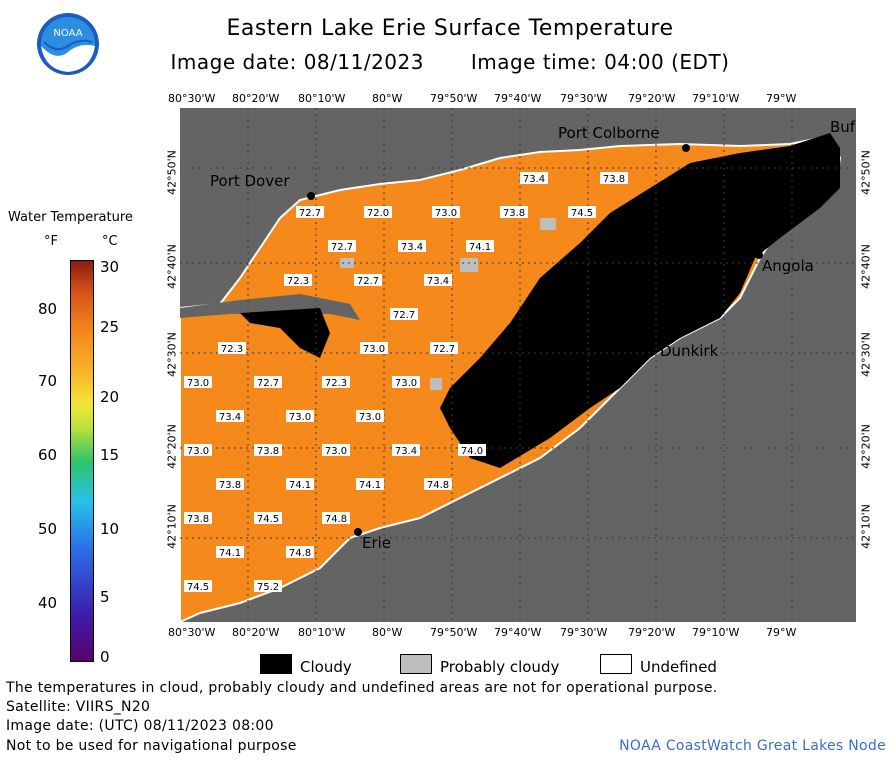 The height and width of the screenshot is (763, 896). What do you see at coordinates (450, 28) in the screenshot?
I see `map-title: Eastern Lake Erie Surface Temperature` at bounding box center [450, 28].